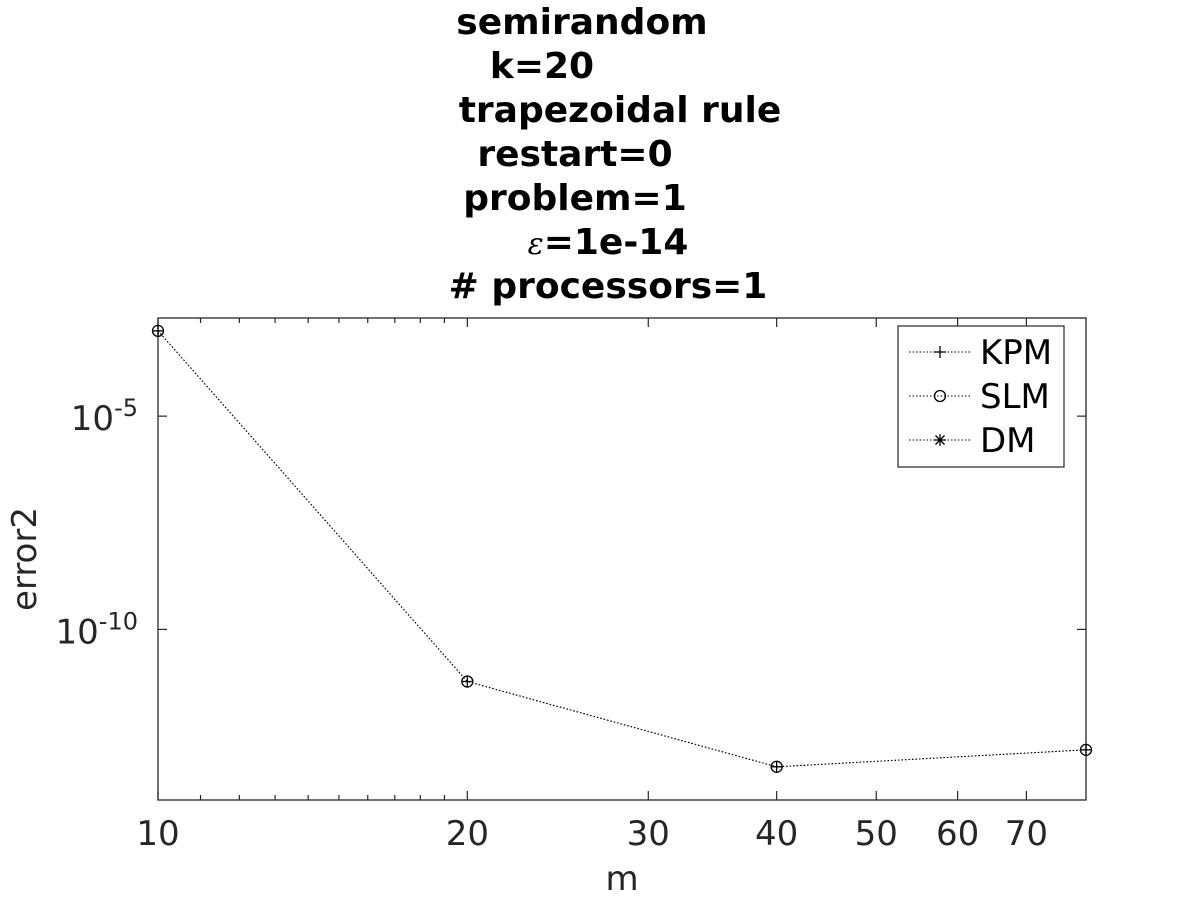 Image resolution: width=1200 pixels, height=900 pixels. I want to click on legend-box, so click(981, 396).